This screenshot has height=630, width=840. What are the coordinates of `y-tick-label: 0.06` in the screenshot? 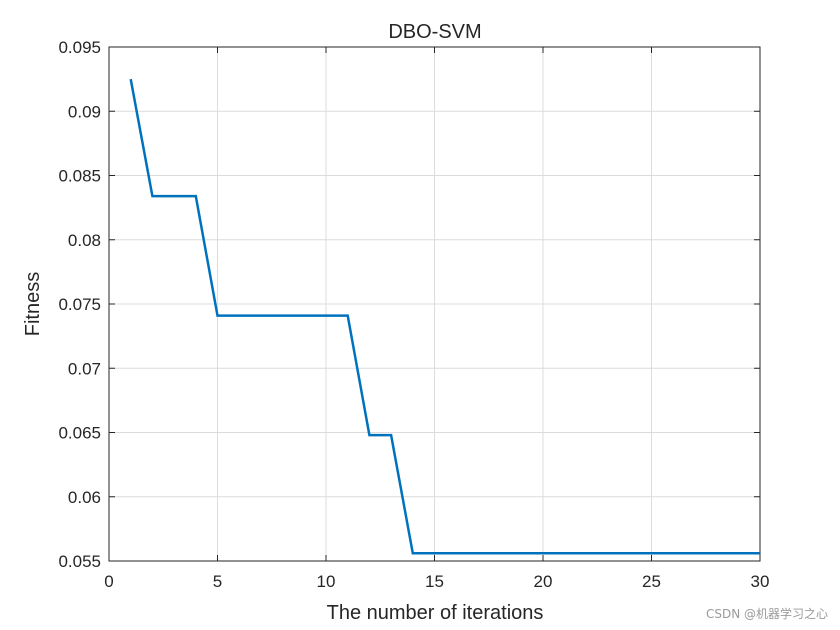 It's located at (84, 497).